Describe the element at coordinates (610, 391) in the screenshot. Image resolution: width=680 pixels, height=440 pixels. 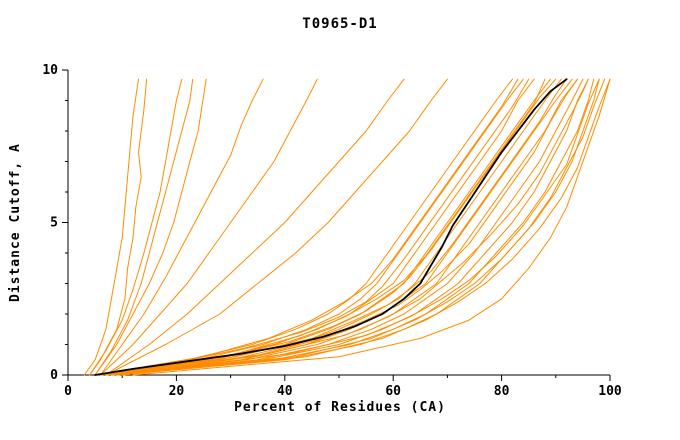
I see `x-tick-label: 100` at that location.